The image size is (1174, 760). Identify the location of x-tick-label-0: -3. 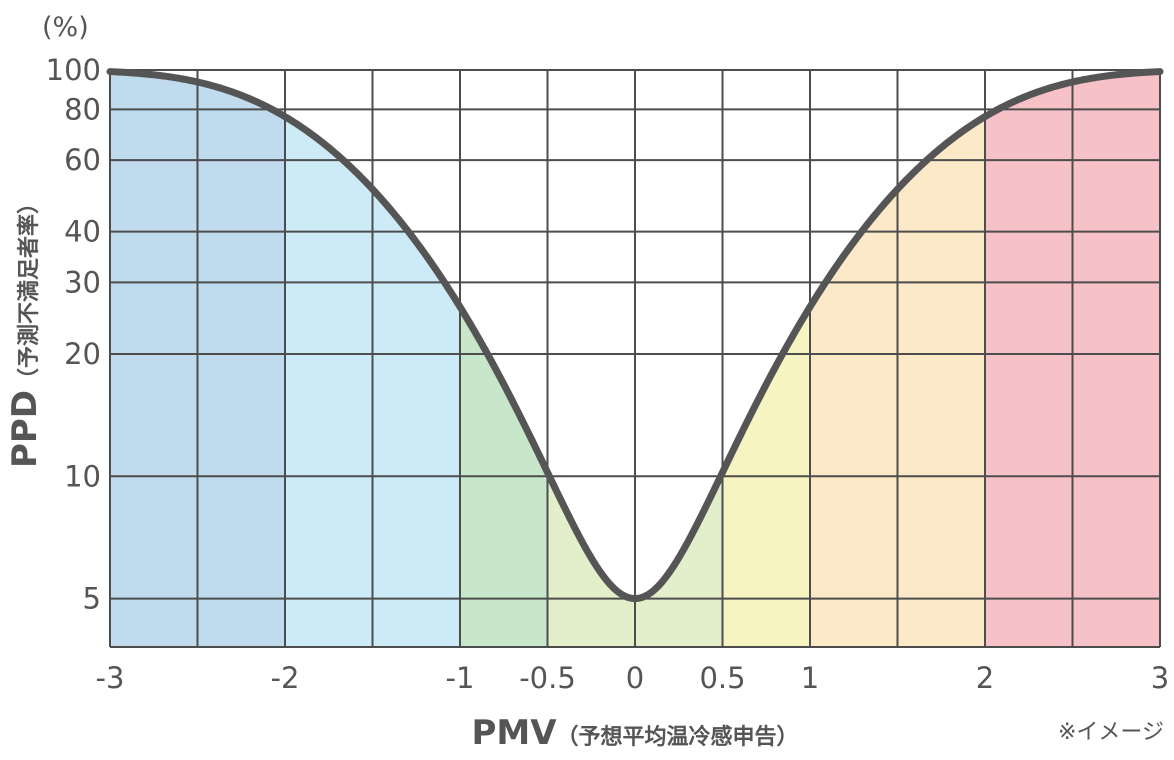
(110, 678).